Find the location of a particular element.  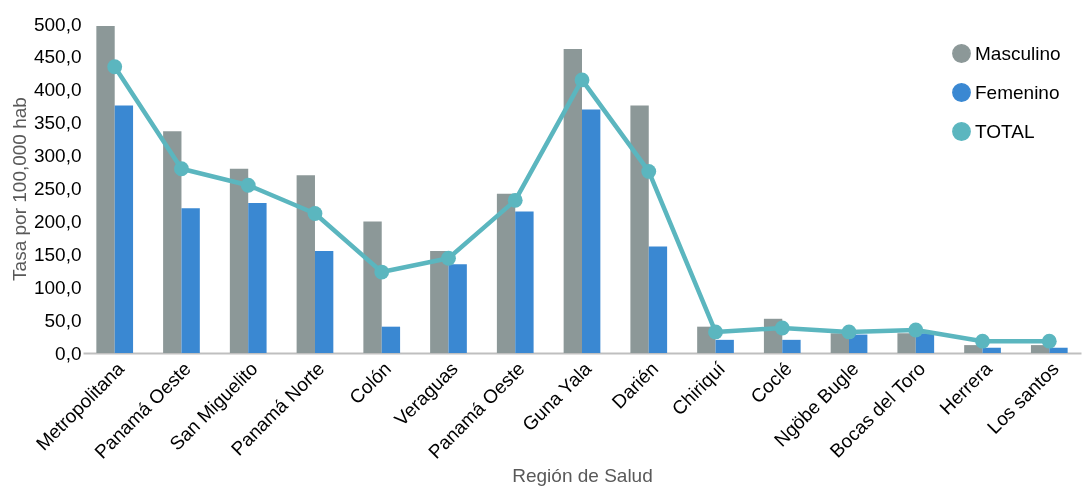

y-tick-label: 0,0 is located at coordinates (68, 353).